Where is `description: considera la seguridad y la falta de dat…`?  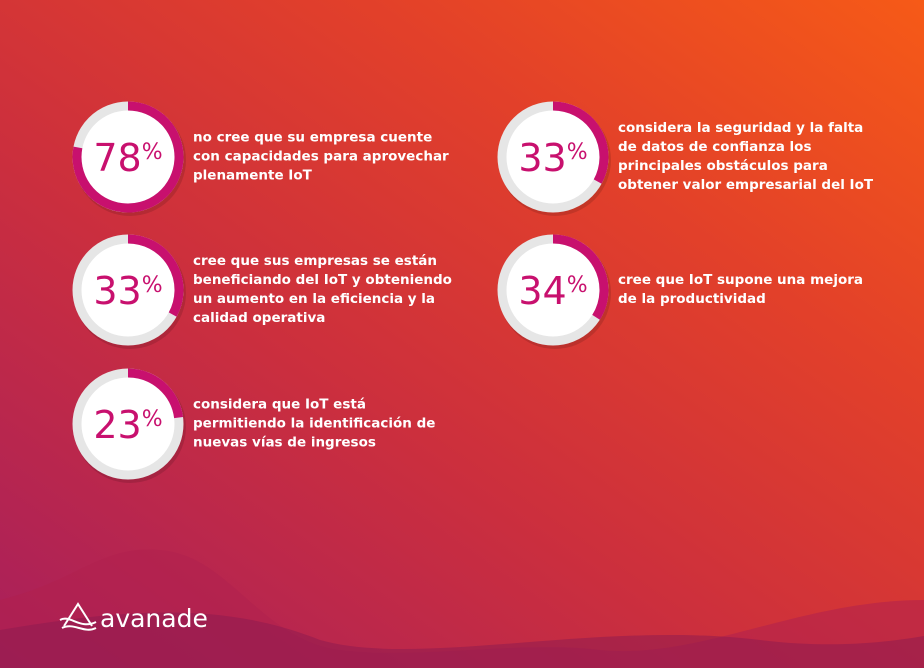 description: considera la seguridad y la falta de dat… is located at coordinates (746, 156).